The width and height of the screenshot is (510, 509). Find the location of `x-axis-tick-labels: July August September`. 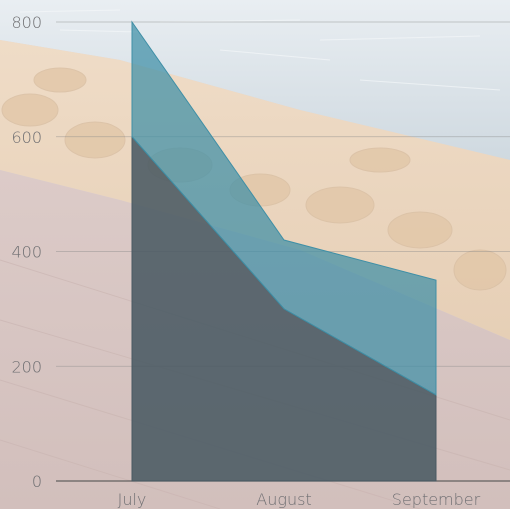

x-axis-tick-labels: July August September is located at coordinates (299, 499).